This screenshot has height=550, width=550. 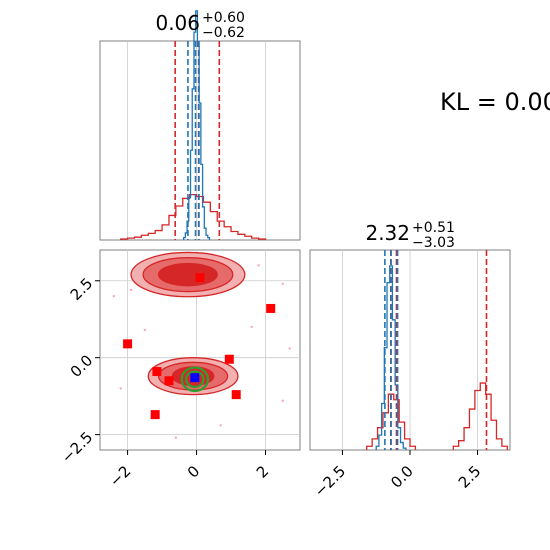 I want to click on param1-quantile-lines, so click(x=197, y=140).